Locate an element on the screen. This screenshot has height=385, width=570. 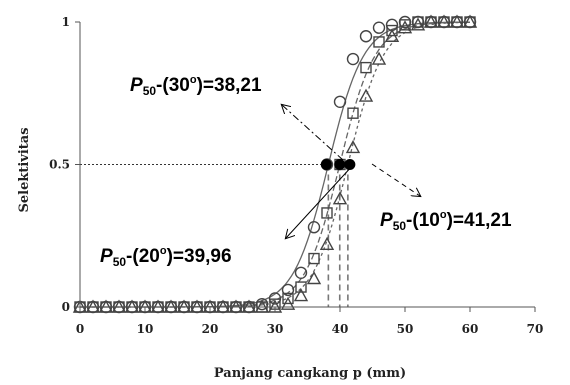
arrow-20deg is located at coordinates (320, 200).